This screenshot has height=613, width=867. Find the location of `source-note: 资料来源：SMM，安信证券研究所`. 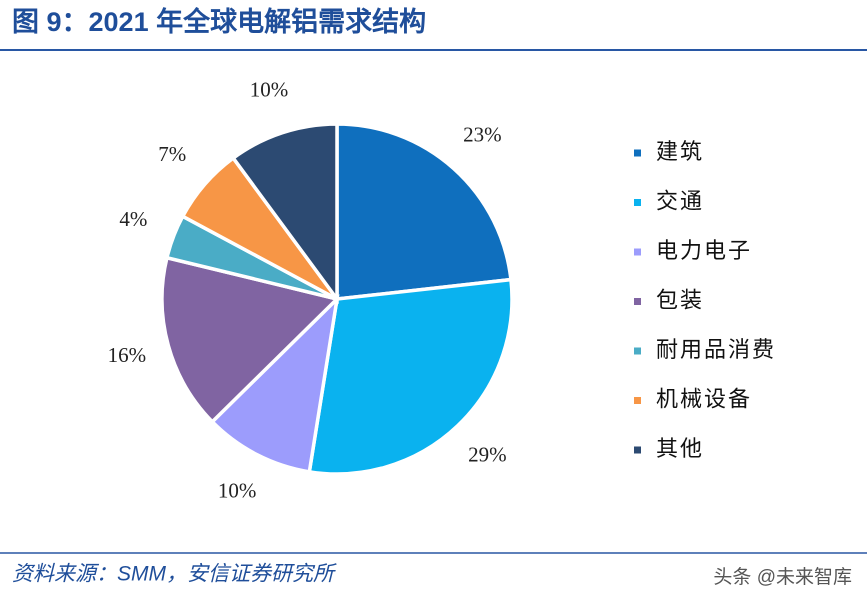

source-note: 资料来源：SMM，安信证券研究所 is located at coordinates (174, 574).